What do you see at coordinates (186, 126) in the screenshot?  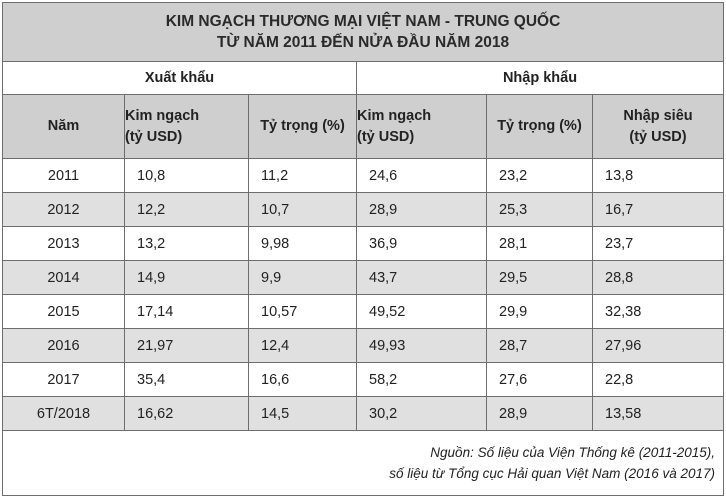 I see `header-export-value: Kim ngạch (tỷ USD)` at bounding box center [186, 126].